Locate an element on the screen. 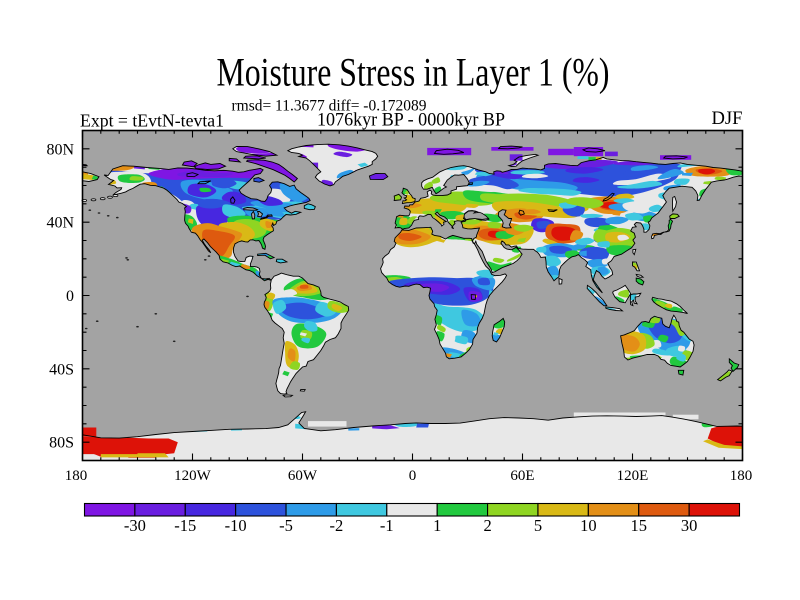  svg-text: 40S is located at coordinates (61, 369).